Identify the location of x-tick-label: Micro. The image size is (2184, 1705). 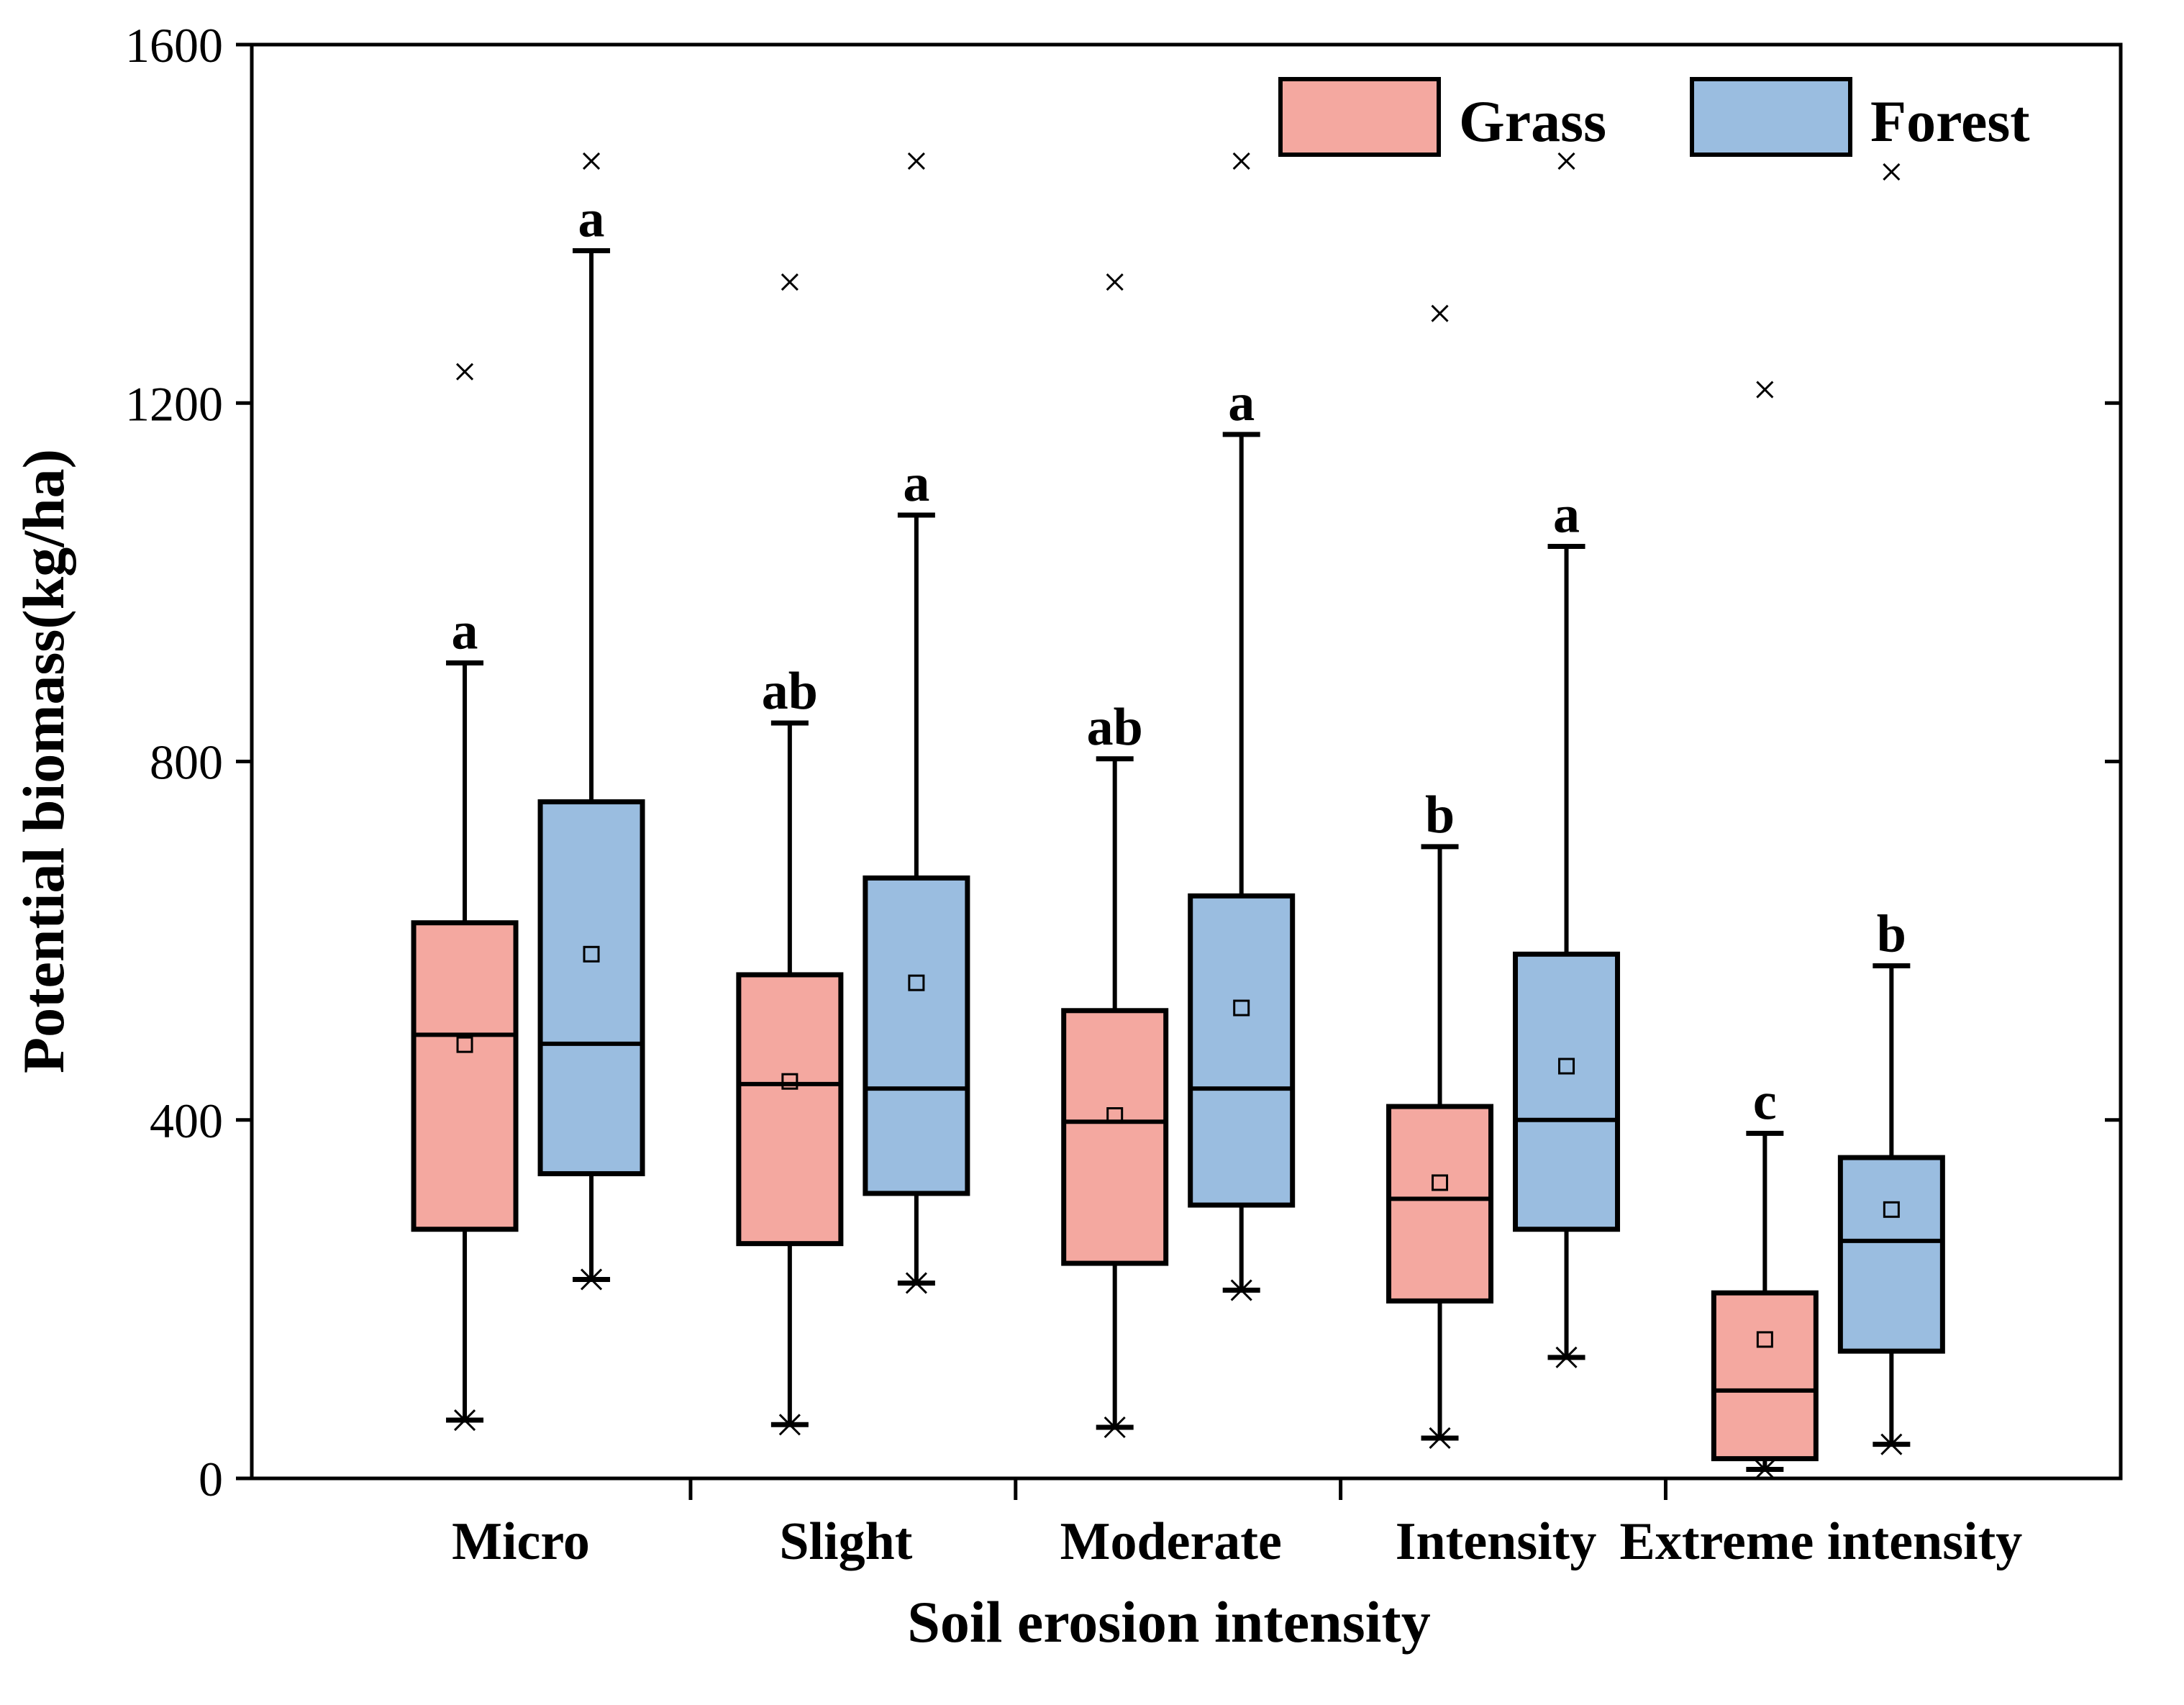
(521, 1542).